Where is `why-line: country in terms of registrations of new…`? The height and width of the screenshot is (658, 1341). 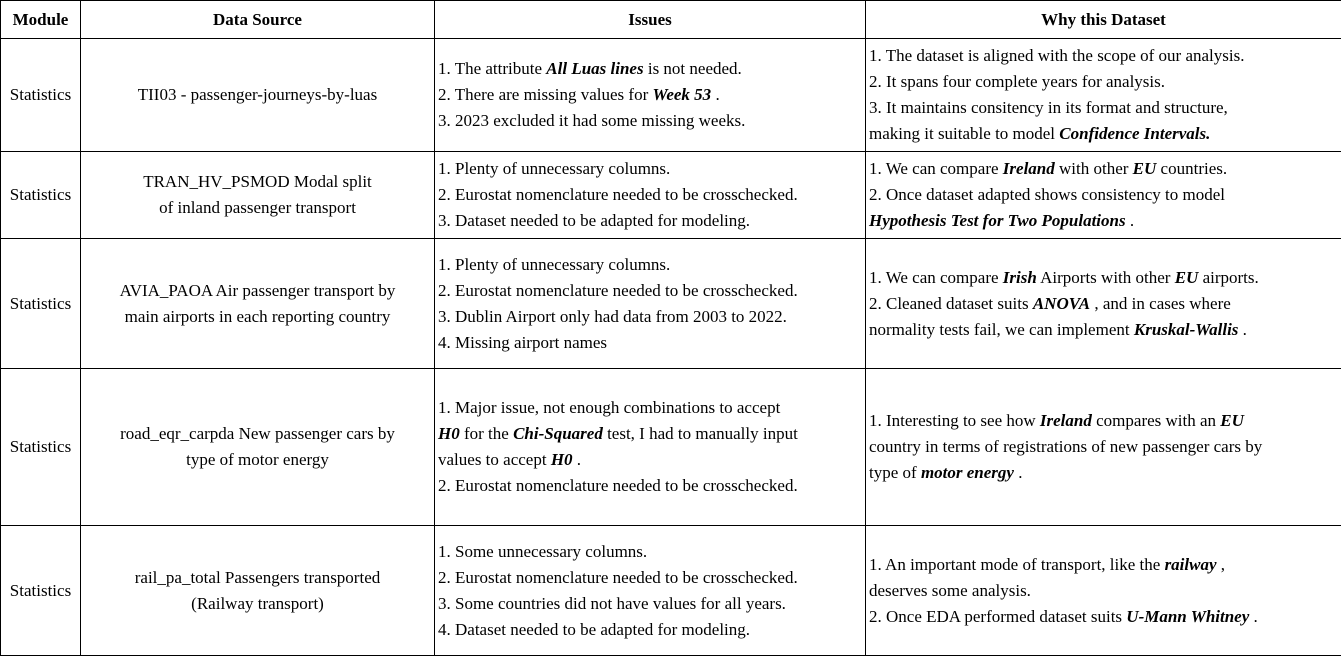 why-line: country in terms of registrations of new… is located at coordinates (1103, 447).